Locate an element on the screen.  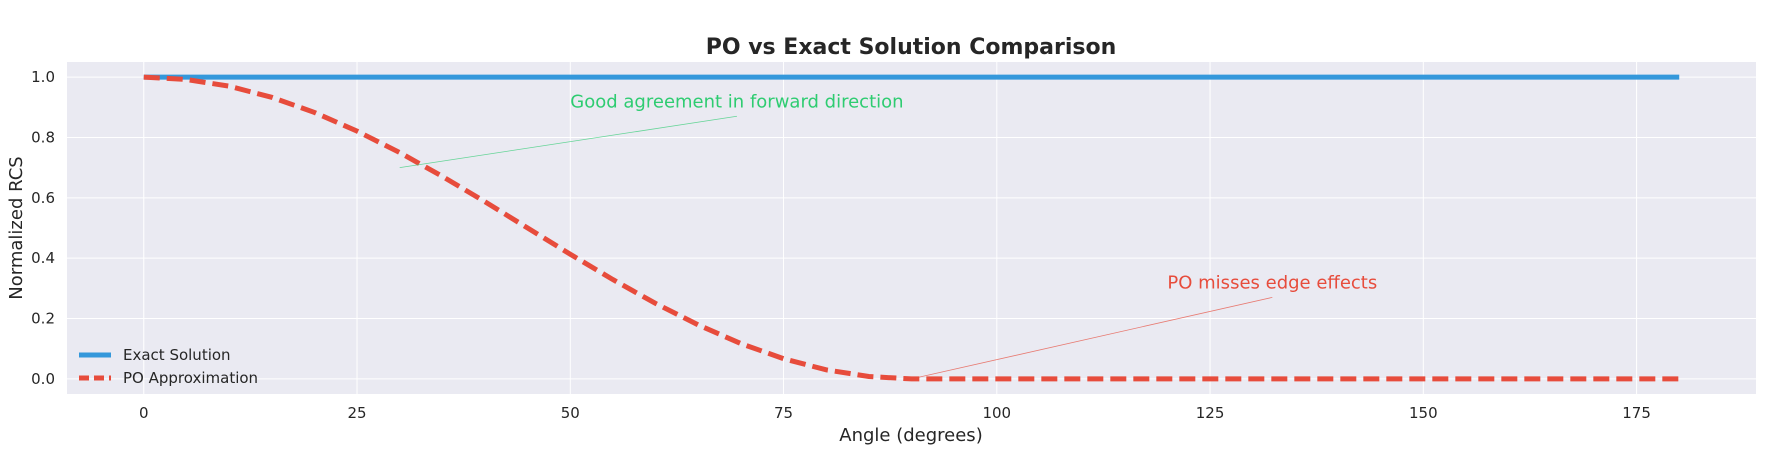
y-tick-label: 0.0 is located at coordinates (43, 379).